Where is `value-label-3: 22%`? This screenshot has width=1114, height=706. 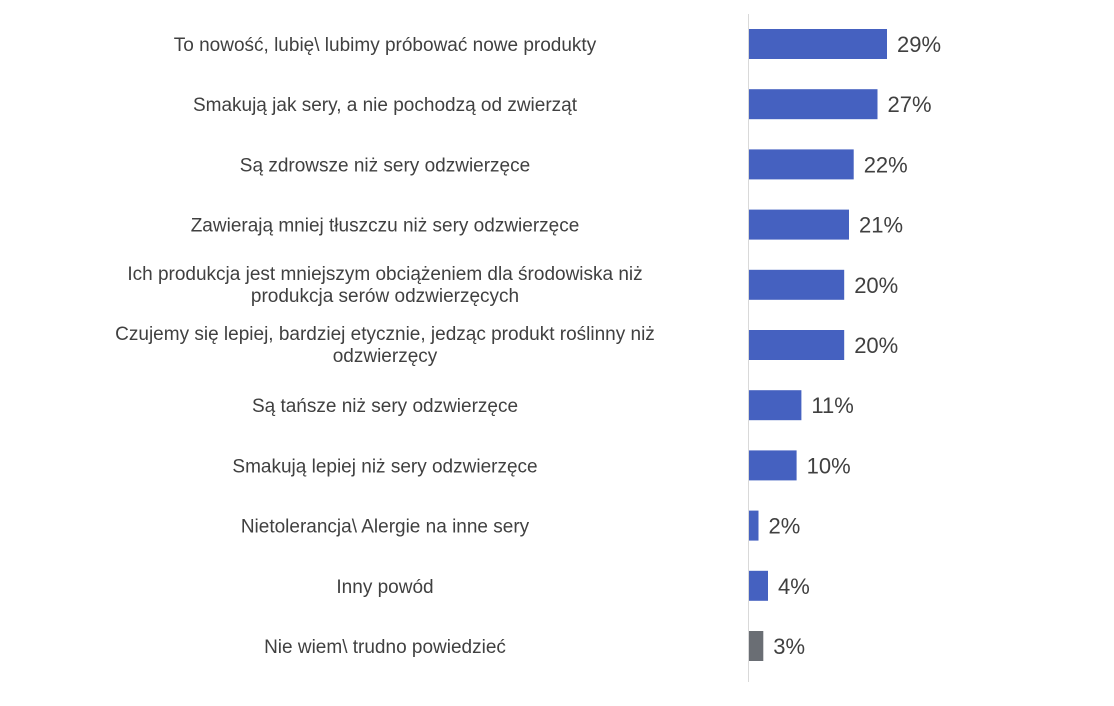 value-label-3: 22% is located at coordinates (886, 164).